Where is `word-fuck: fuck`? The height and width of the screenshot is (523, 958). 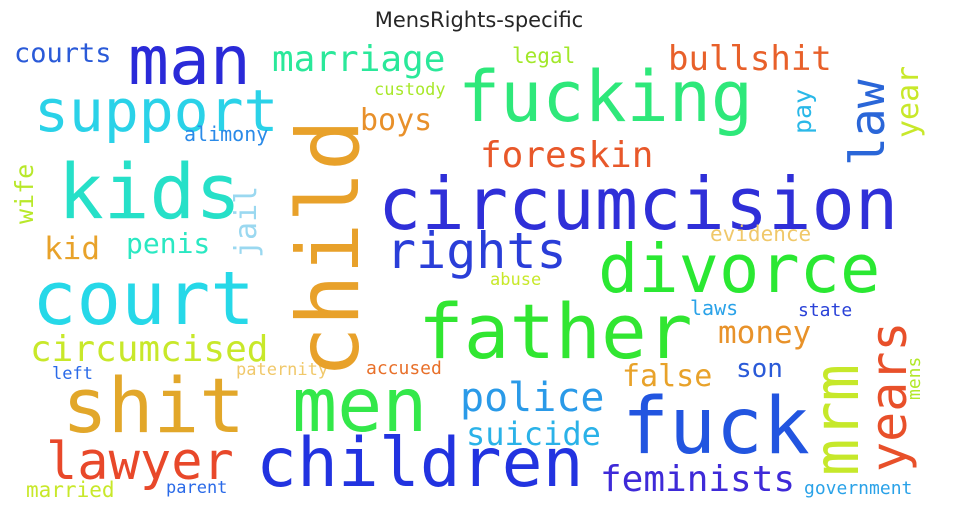 word-fuck: fuck is located at coordinates (716, 427).